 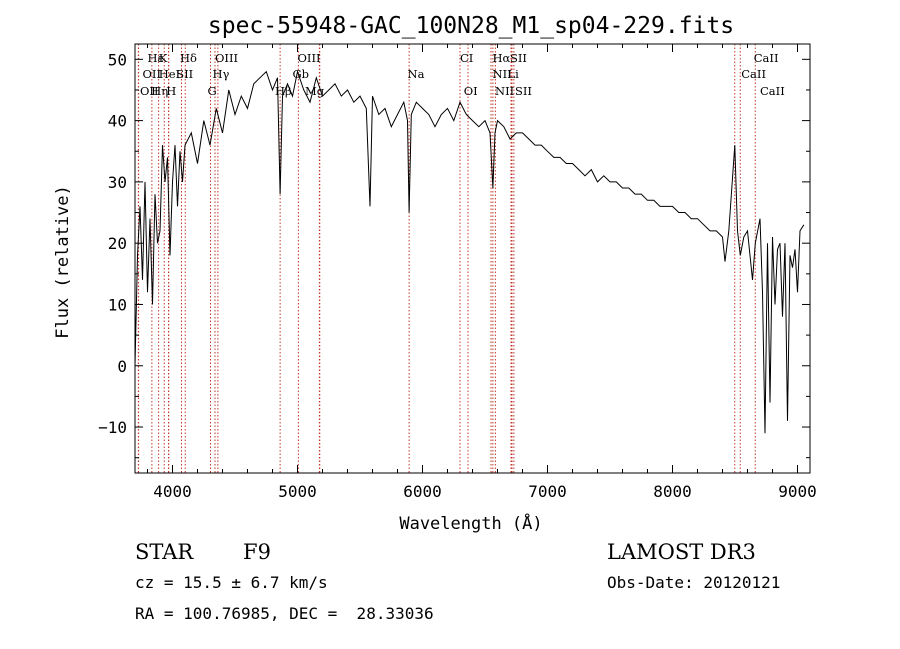 What do you see at coordinates (63, 262) in the screenshot?
I see `y-axis-label: Flux (relative)` at bounding box center [63, 262].